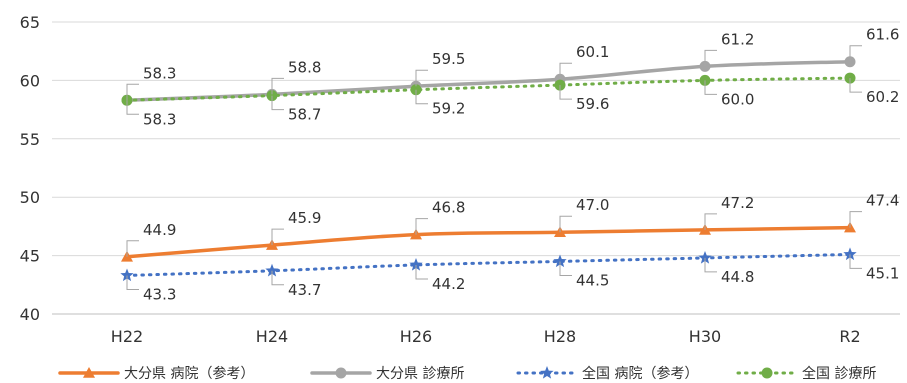 This screenshot has height=383, width=907. Describe the element at coordinates (592, 104) in the screenshot. I see `national-clinic-data-label: 59.6` at that location.